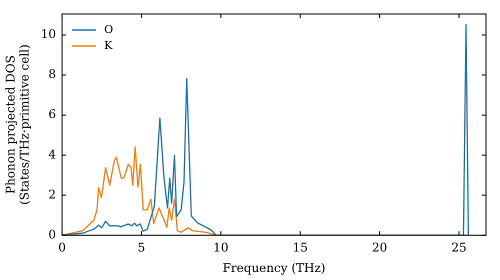 The image size is (500, 280). I want to click on legend-label: O, so click(109, 29).